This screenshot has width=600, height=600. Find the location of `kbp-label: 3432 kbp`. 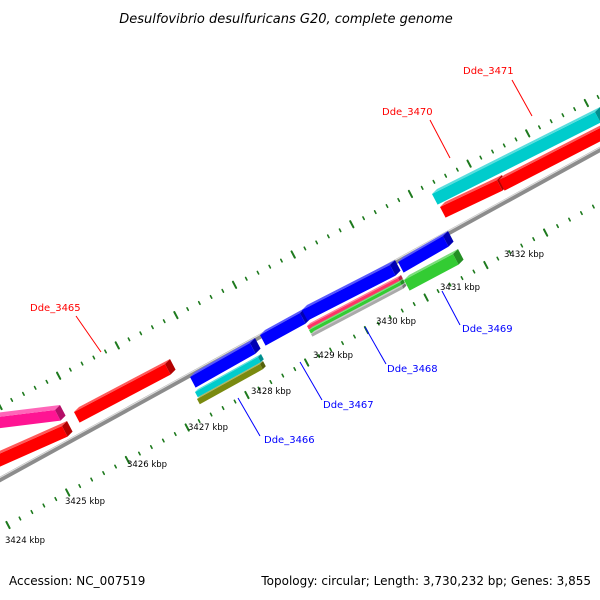

kbp-label: 3432 kbp is located at coordinates (524, 255).